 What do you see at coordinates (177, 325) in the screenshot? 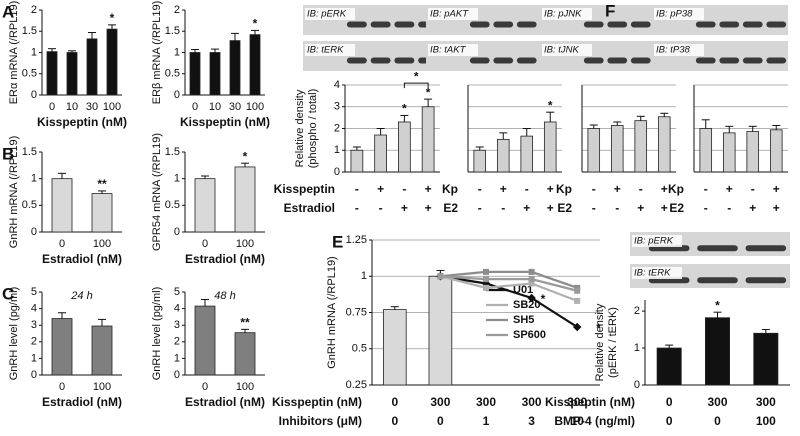
I see `y-tick-label: 3` at bounding box center [177, 325].